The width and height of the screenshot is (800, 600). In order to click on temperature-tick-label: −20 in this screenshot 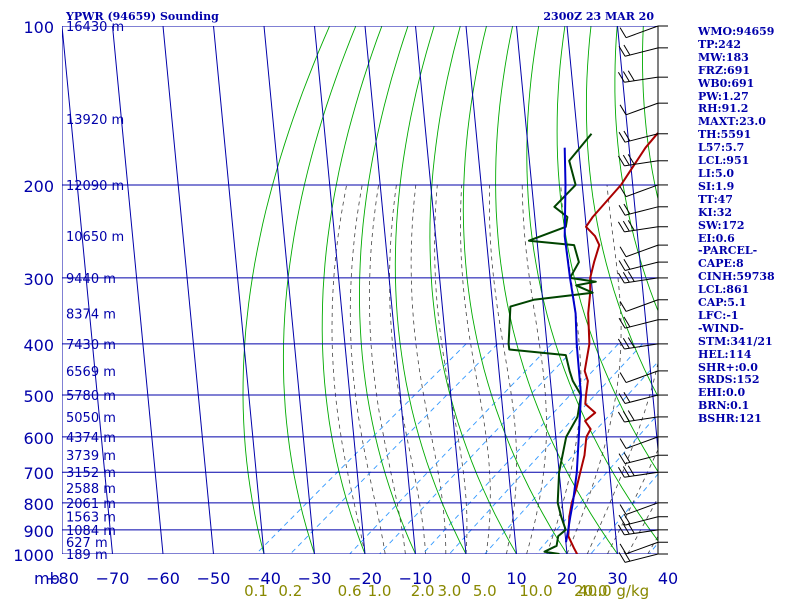, I will do `click(365, 578)`.